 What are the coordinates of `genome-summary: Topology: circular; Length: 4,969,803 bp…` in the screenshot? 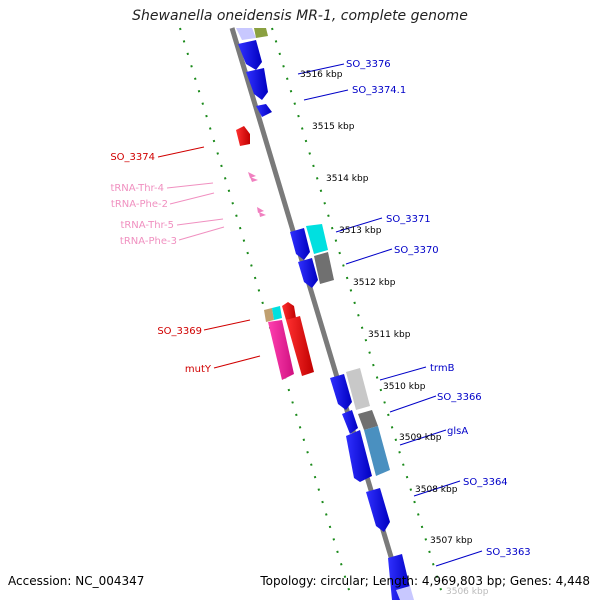 It's located at (425, 581).